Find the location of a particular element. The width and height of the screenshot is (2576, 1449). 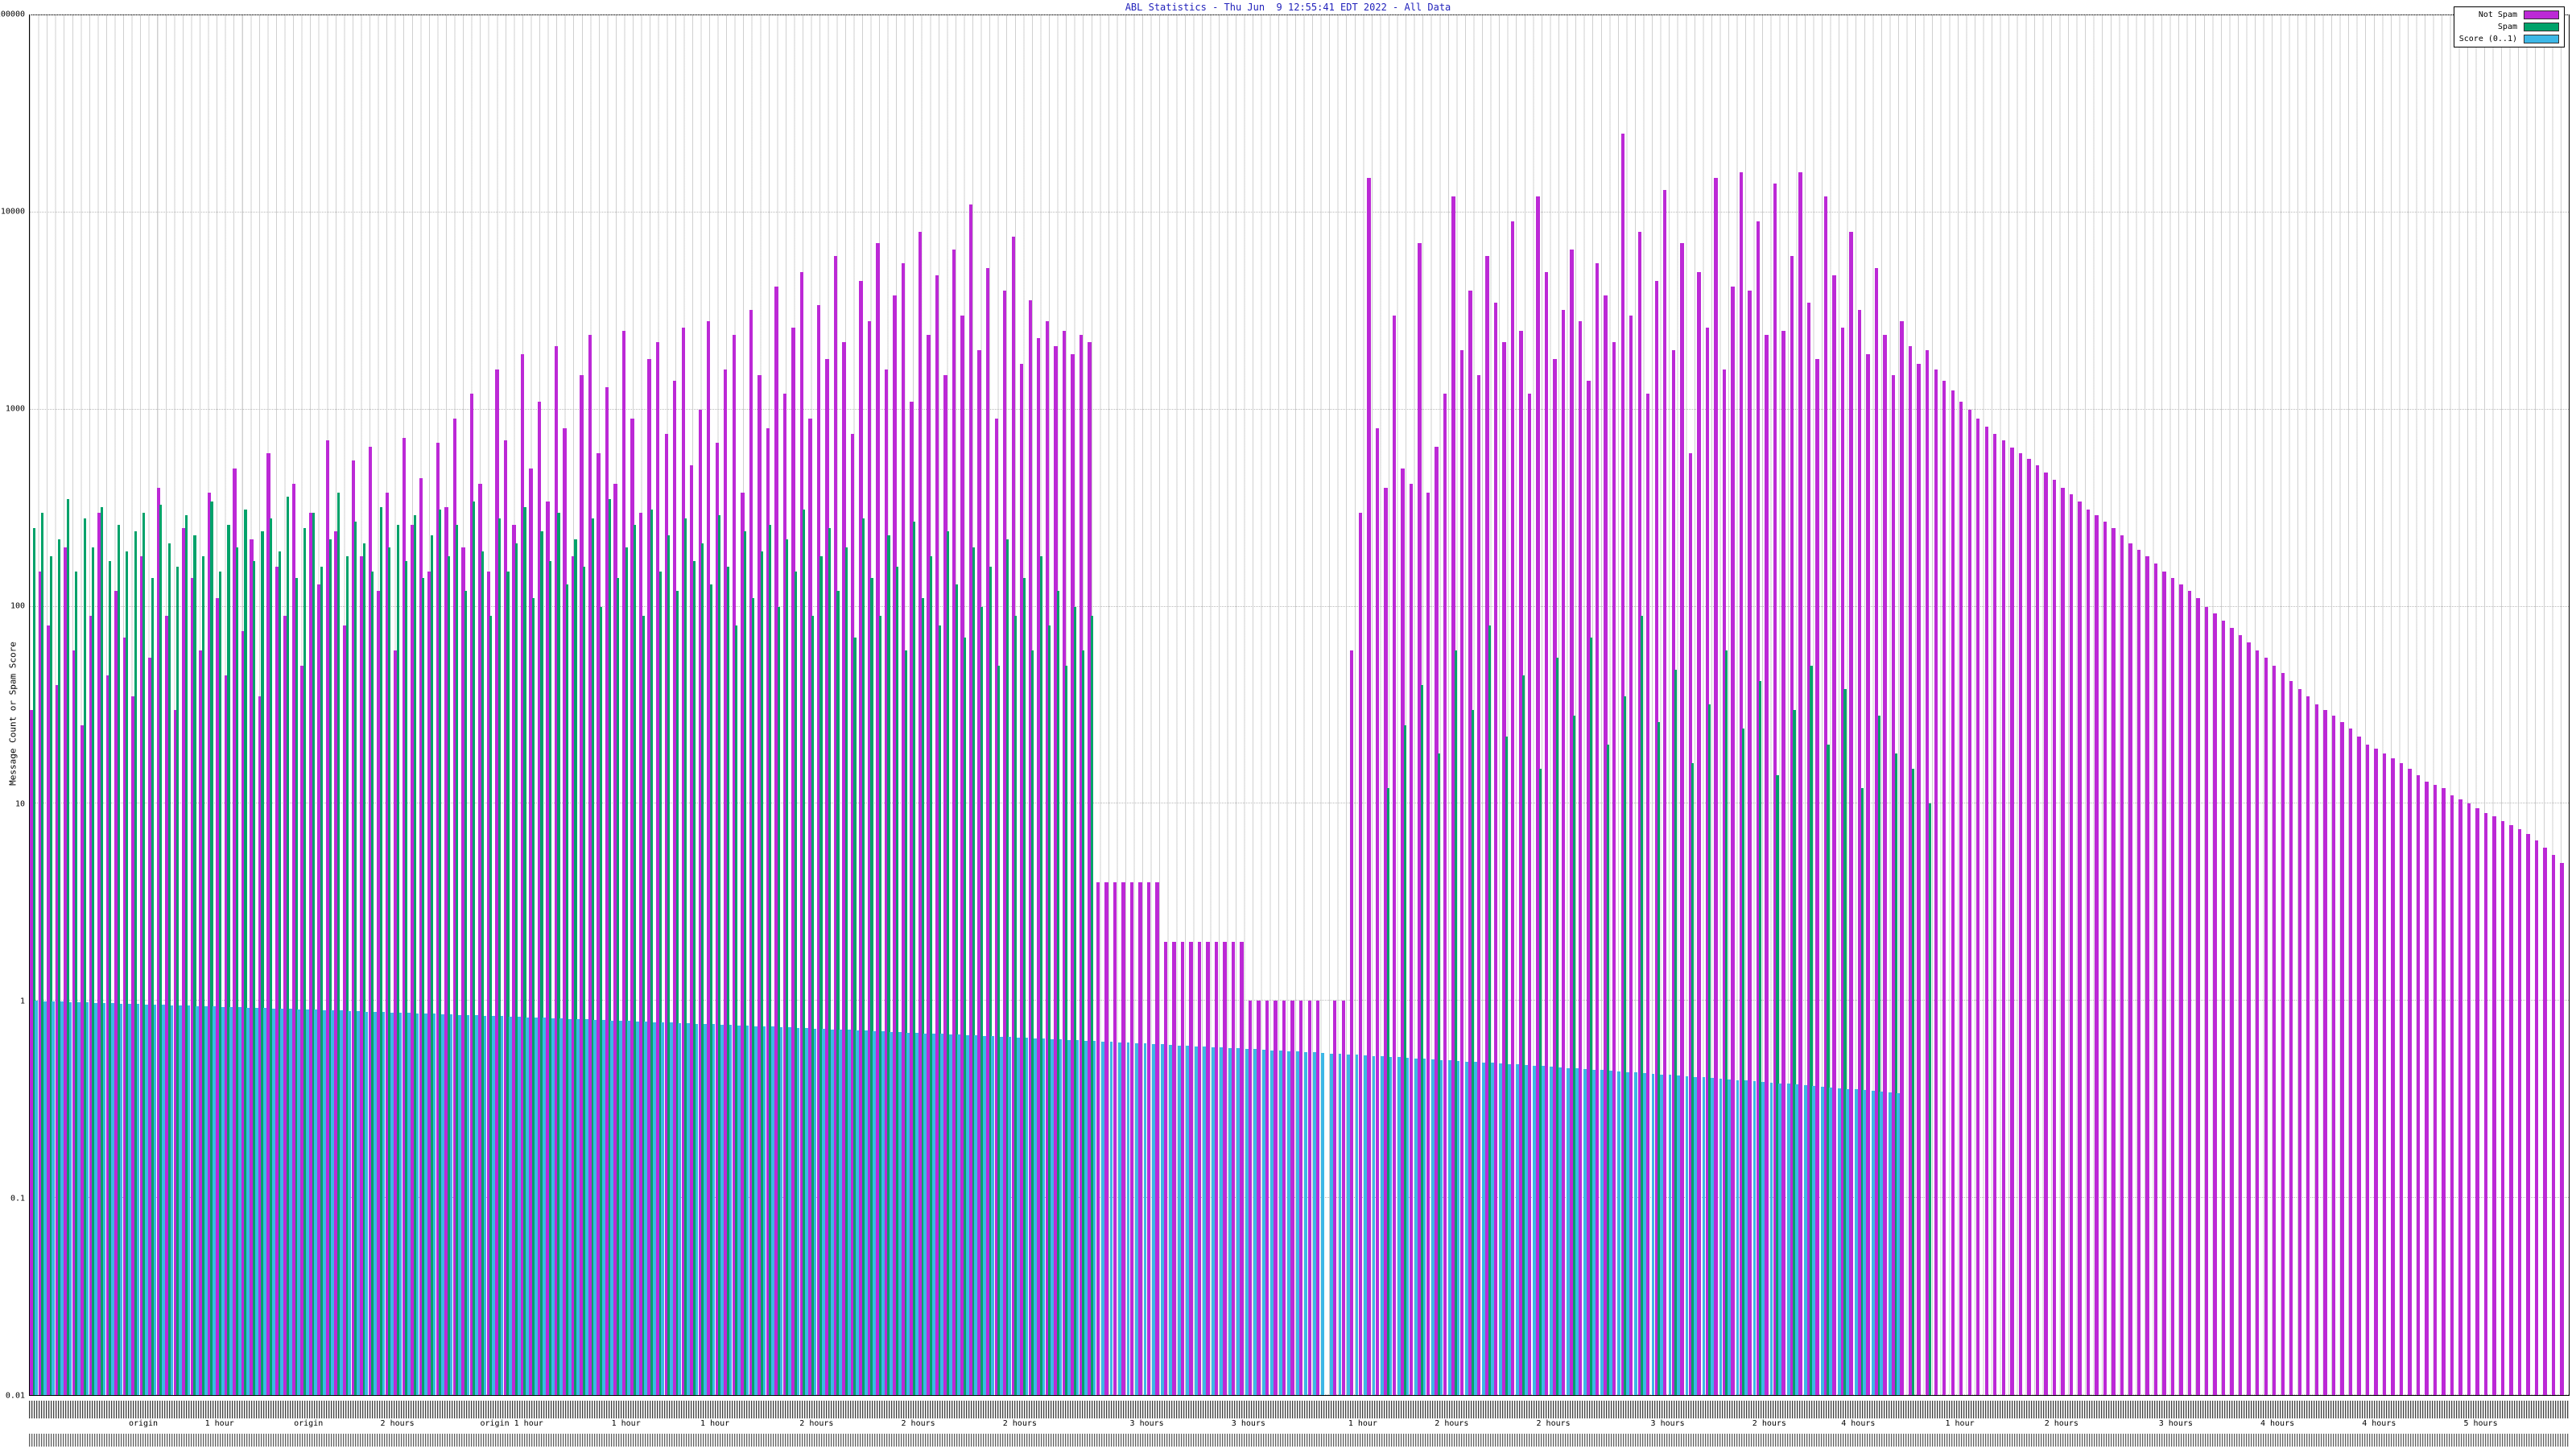

x-group-label: origin 1 hour is located at coordinates (511, 1423).